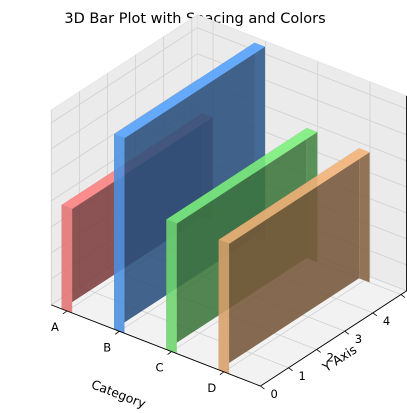  I want to click on y-tick-label: 3, so click(358, 339).